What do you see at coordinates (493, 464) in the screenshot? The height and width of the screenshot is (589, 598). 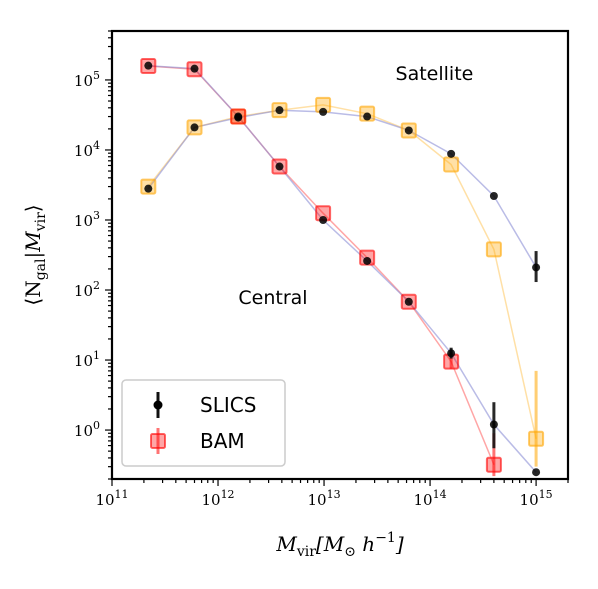 I see `bam-central-point` at bounding box center [493, 464].